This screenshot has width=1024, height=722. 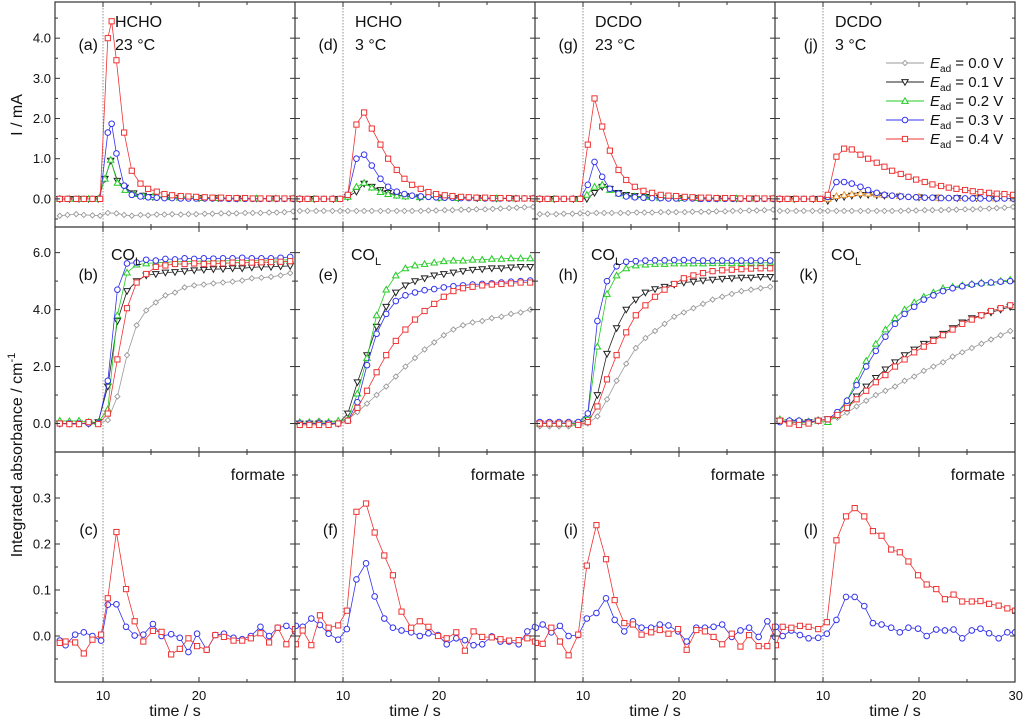 I want to click on y-tick-label: 1.0, so click(x=42, y=158).